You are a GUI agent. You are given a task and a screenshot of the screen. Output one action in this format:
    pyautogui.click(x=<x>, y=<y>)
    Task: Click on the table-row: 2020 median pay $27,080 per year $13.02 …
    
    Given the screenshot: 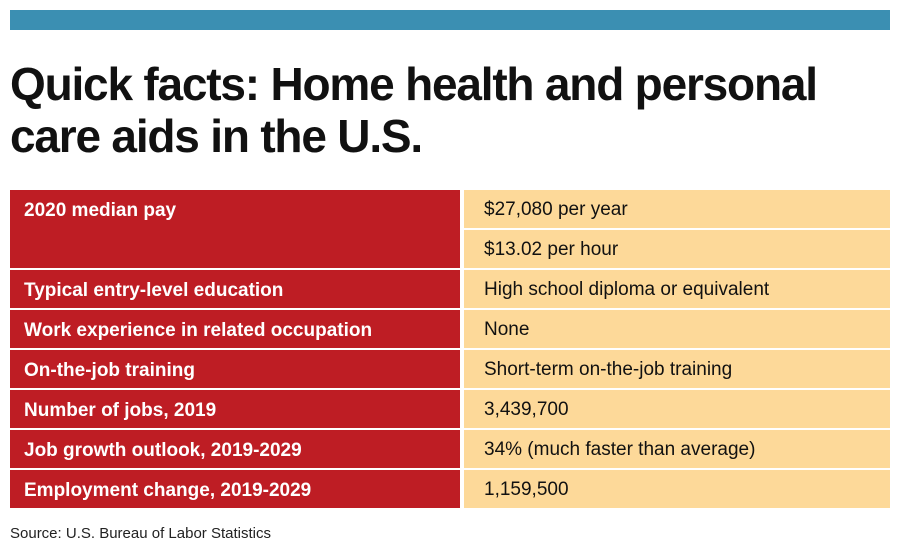 What is the action you would take?
    pyautogui.click(x=450, y=230)
    